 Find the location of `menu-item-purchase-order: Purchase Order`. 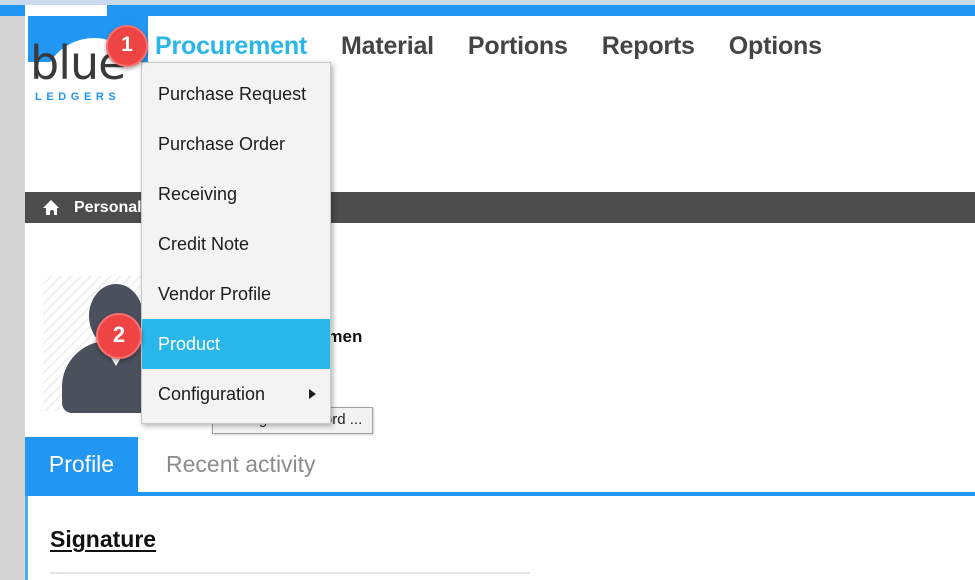

menu-item-purchase-order: Purchase Order is located at coordinates (222, 144).